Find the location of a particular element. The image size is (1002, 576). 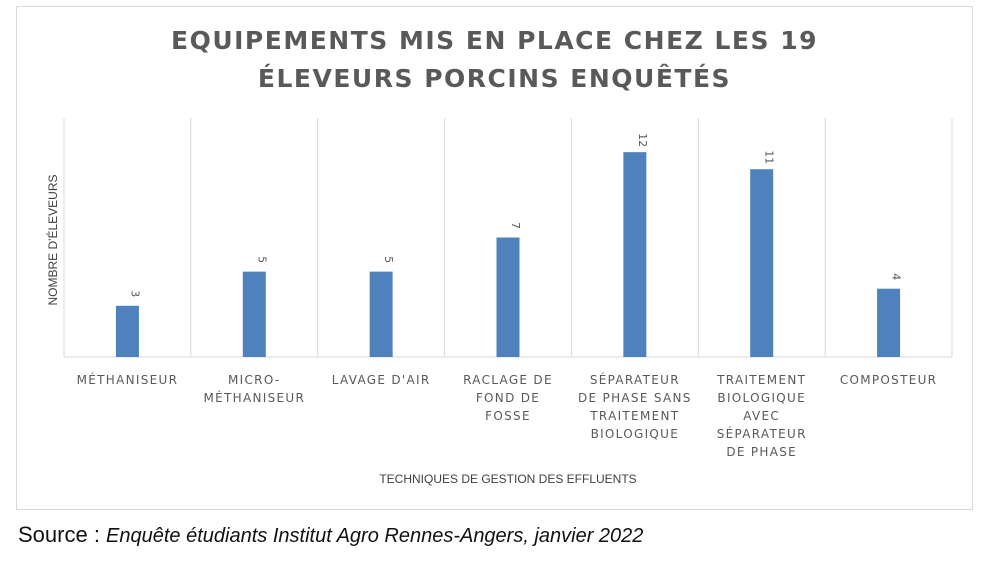

x-tick-label: RACLAGE DE is located at coordinates (508, 380).